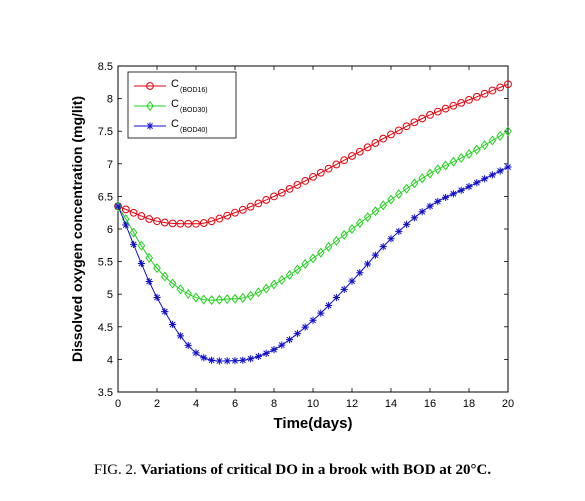 This screenshot has height=501, width=585. Describe the element at coordinates (182, 105) in the screenshot. I see `legend-box` at that location.